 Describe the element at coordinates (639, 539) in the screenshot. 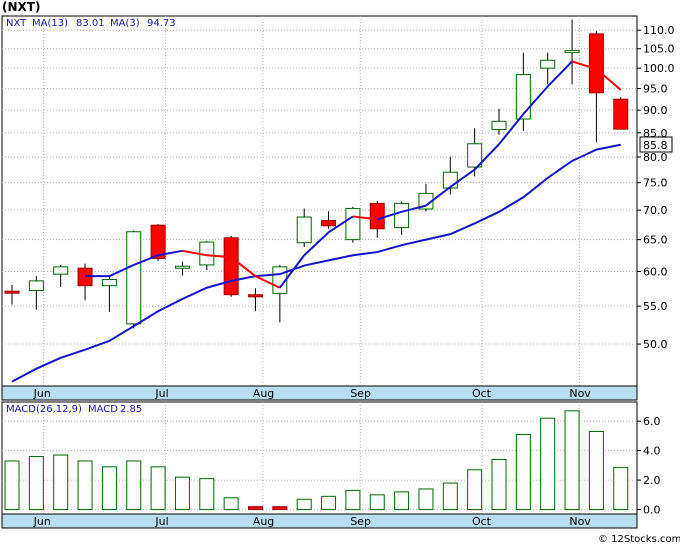

I see `watermark: © 12Stocks.com` at that location.